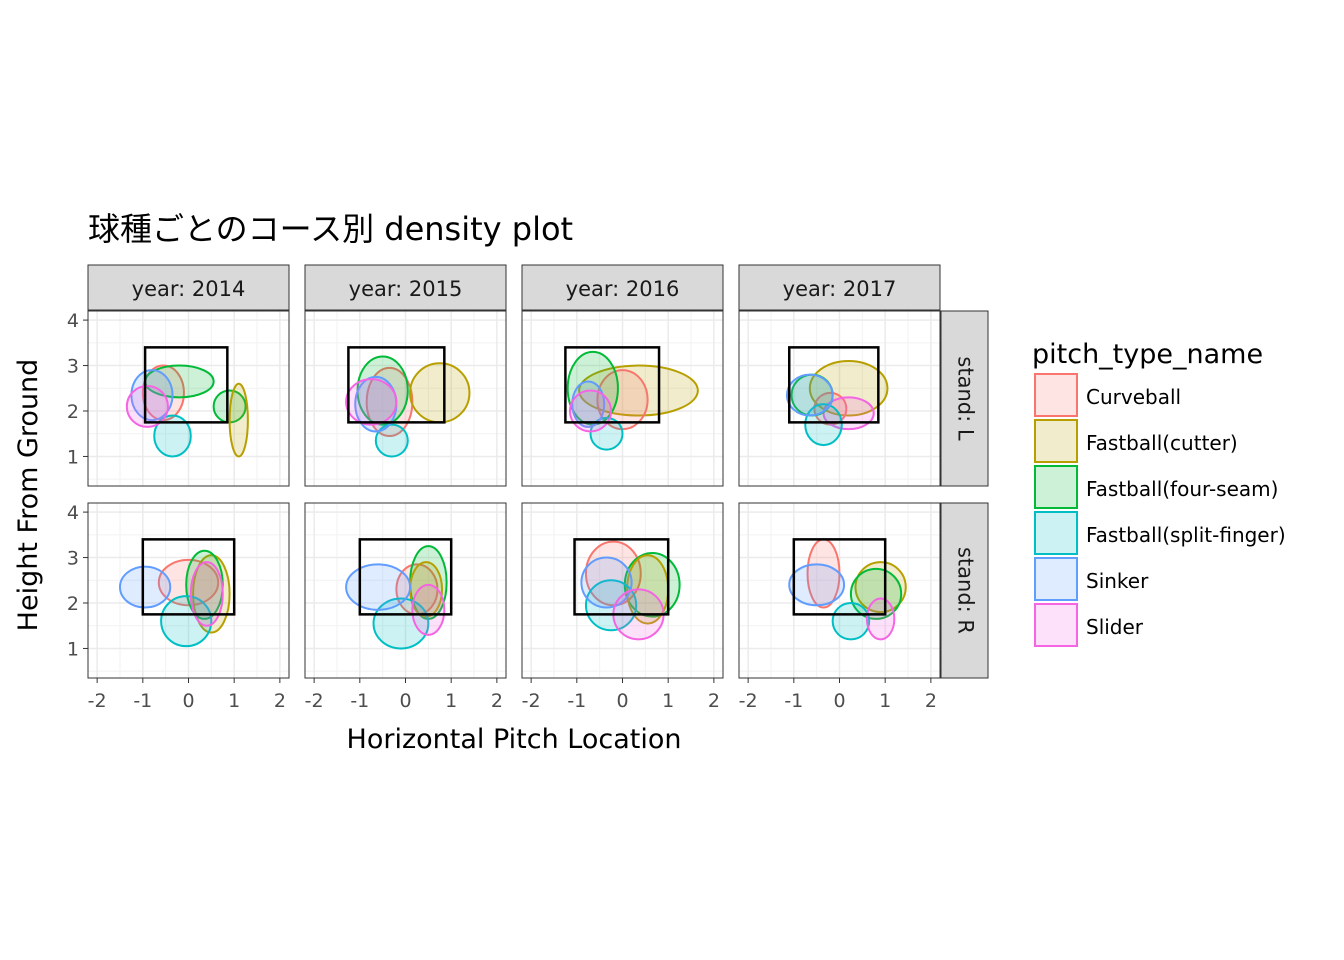 The height and width of the screenshot is (960, 1344). I want to click on density-region-curveball, so click(188, 582).